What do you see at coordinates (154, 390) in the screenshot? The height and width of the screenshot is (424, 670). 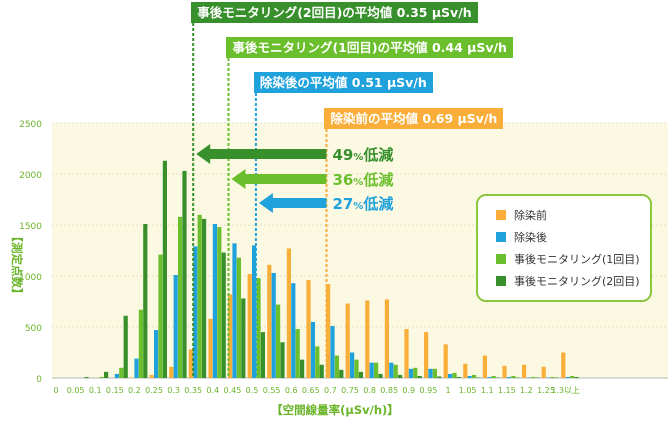 I see `x-tick-label: 0.25` at bounding box center [154, 390].